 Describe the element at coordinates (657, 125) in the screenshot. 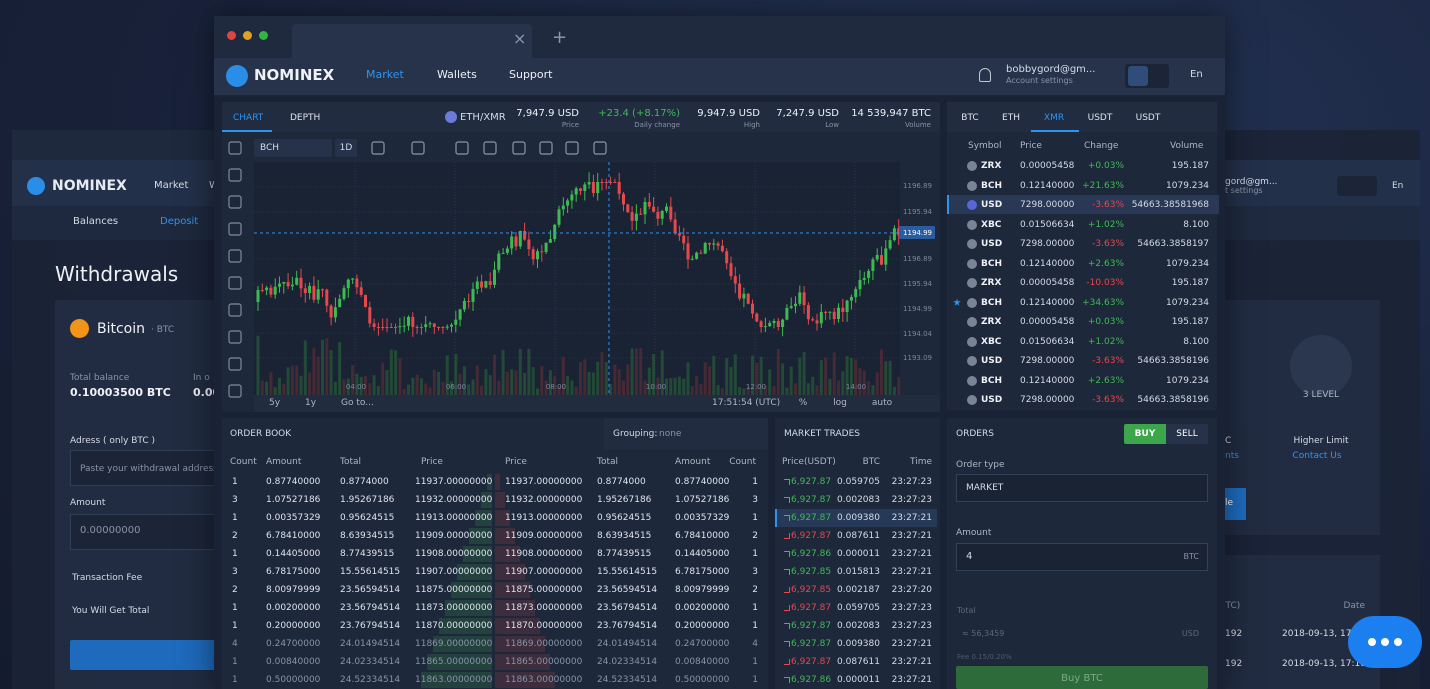

I see `stat-label: Daily change` at that location.